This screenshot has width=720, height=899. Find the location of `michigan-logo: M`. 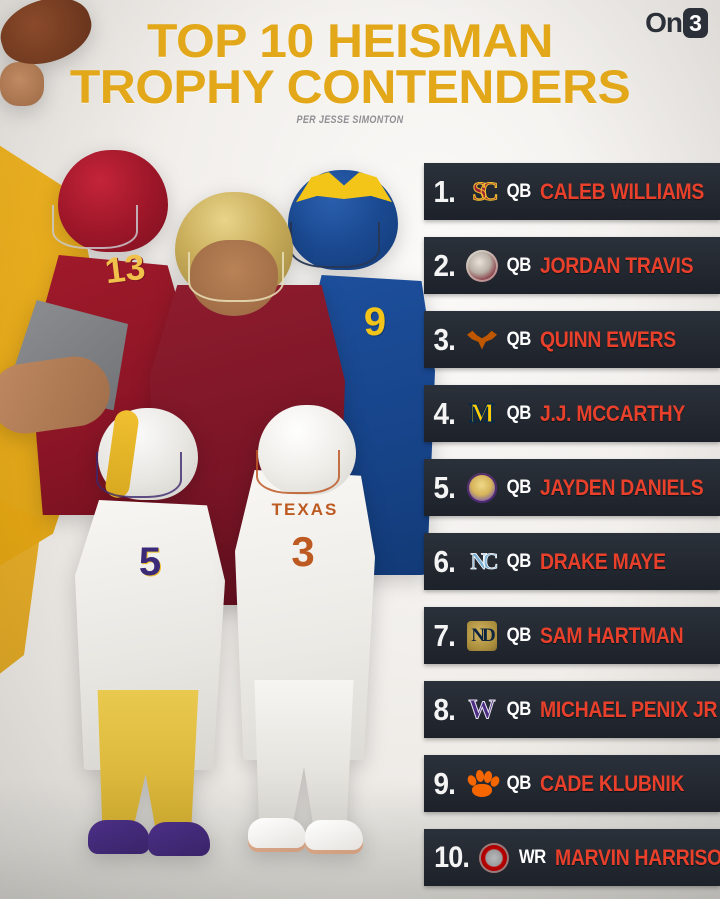

michigan-logo: M is located at coordinates (482, 413).